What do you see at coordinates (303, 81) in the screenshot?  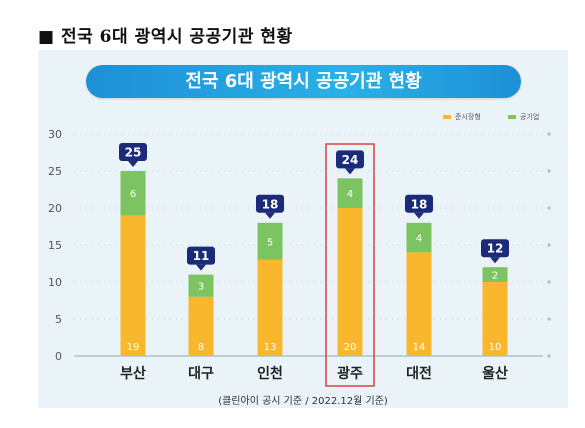 I see `chart-title: 전국 6대 광역시 공공기관 현황` at bounding box center [303, 81].